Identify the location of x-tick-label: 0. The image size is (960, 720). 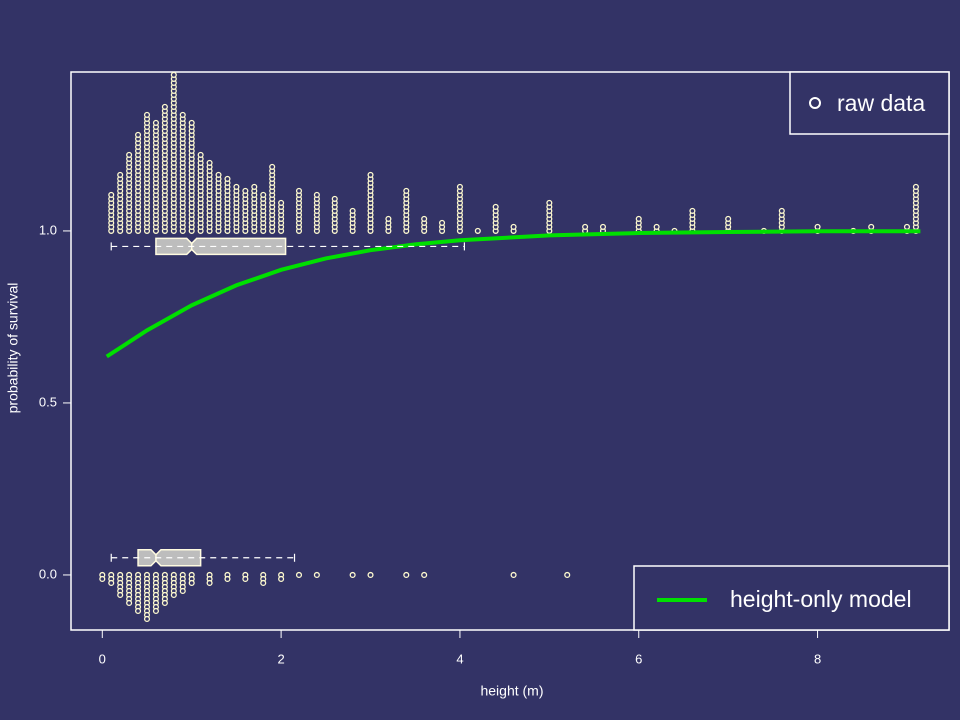
(102, 658).